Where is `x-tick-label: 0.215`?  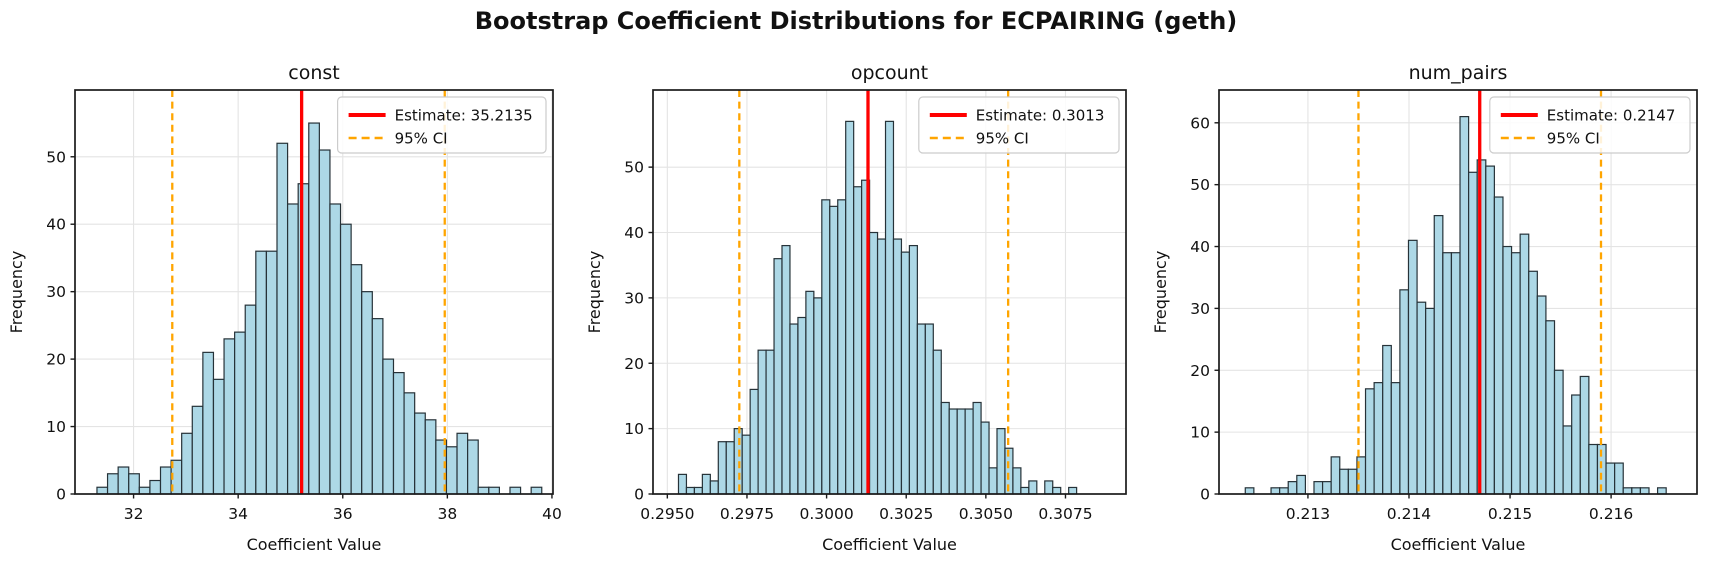 x-tick-label: 0.215 is located at coordinates (1510, 514).